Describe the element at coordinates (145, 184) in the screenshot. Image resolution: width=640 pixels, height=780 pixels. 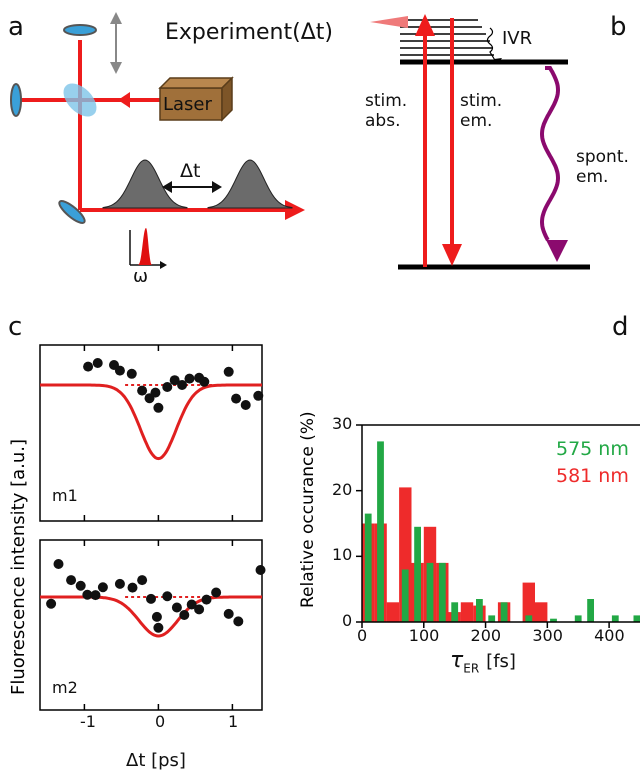
I see `pulse-1-icon` at that location.